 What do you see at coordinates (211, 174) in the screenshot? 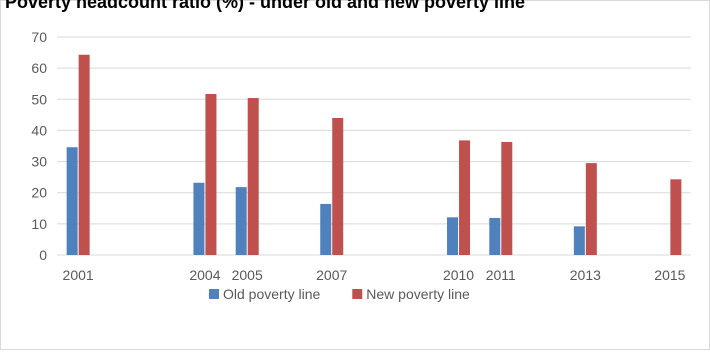
I see `bar-new-2004` at bounding box center [211, 174].